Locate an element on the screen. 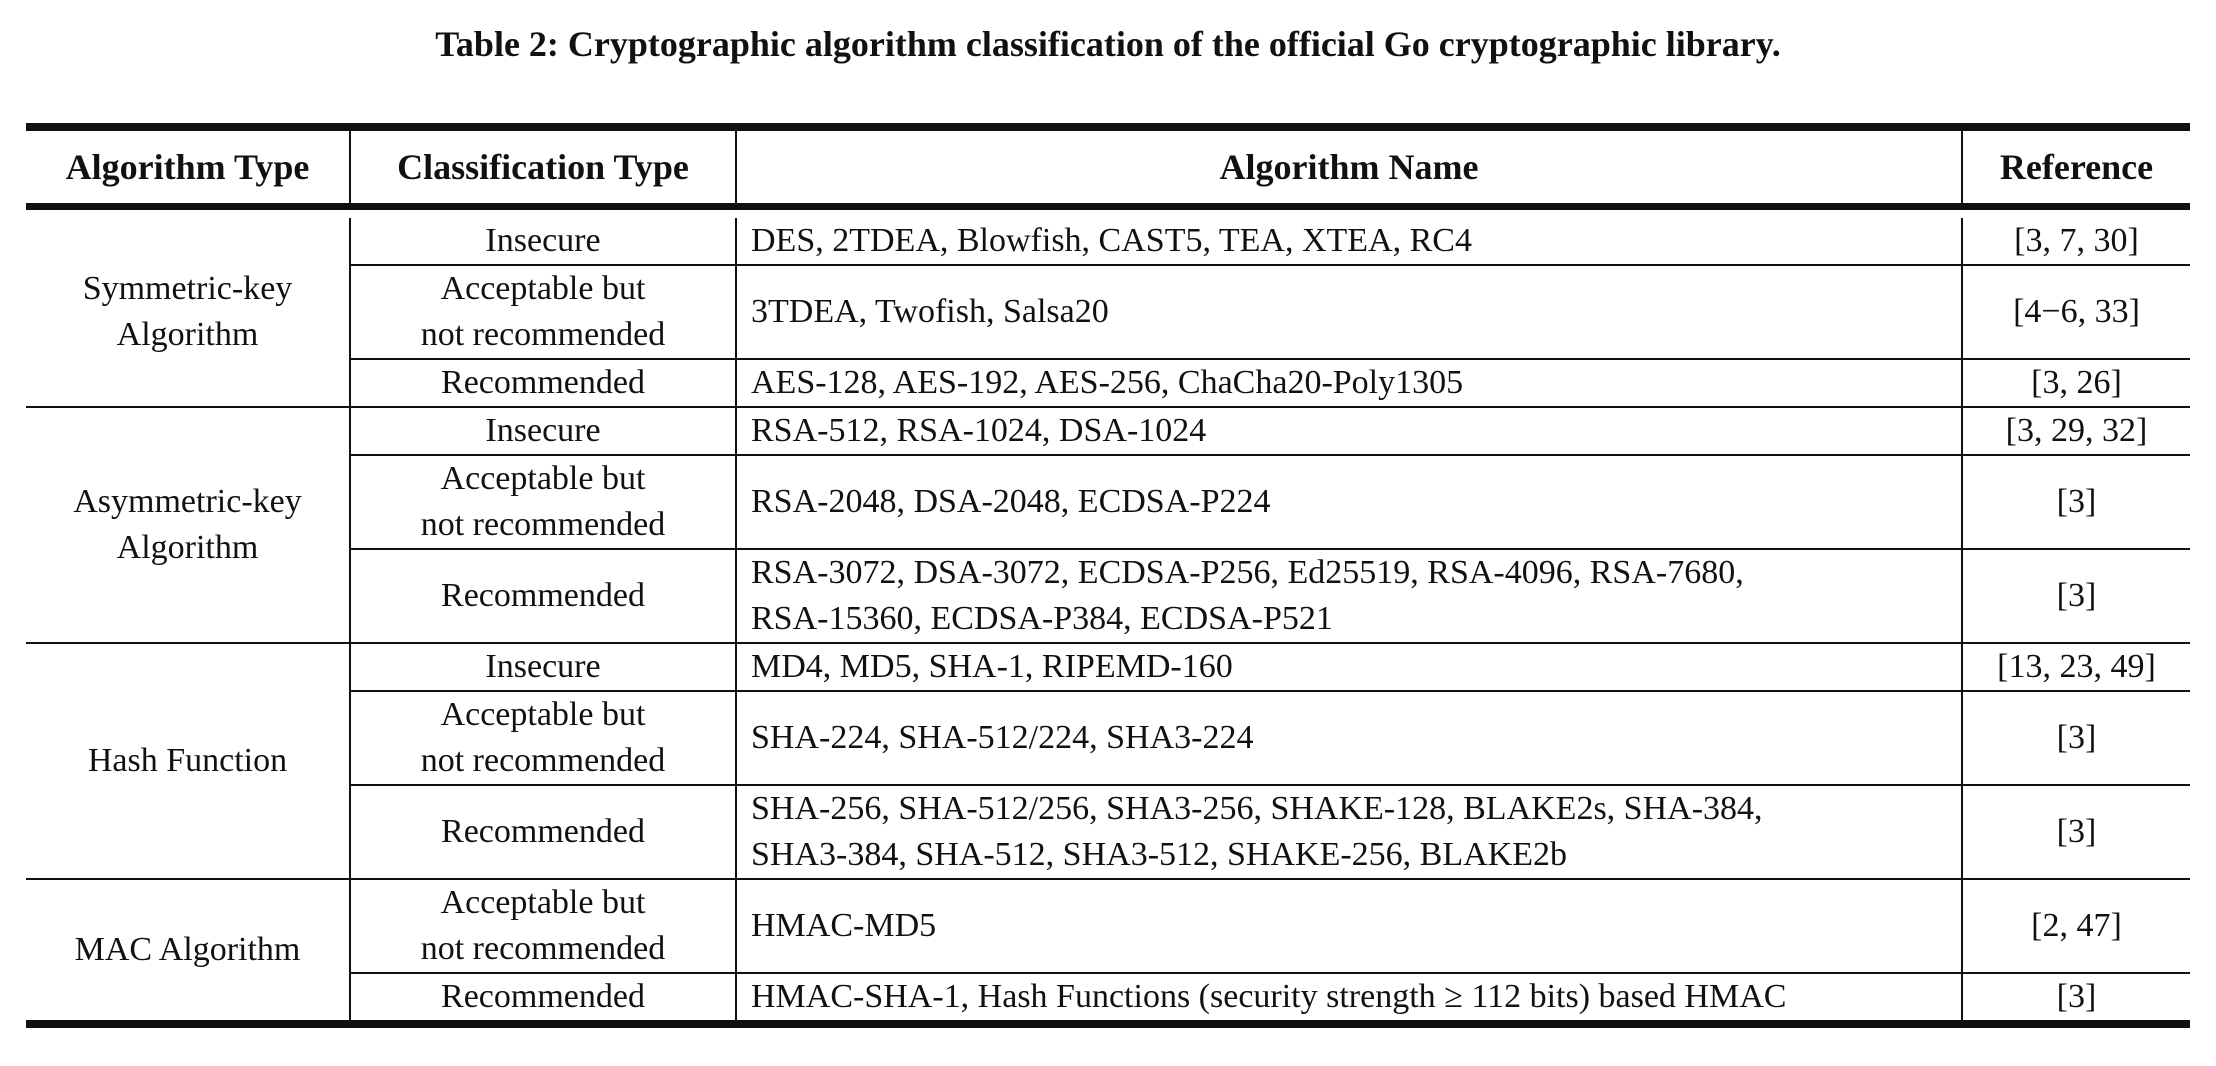 The height and width of the screenshot is (1066, 2216). algorithm-name-cell: 3TDEA, Twofish, Salsa20 is located at coordinates (1348, 312).